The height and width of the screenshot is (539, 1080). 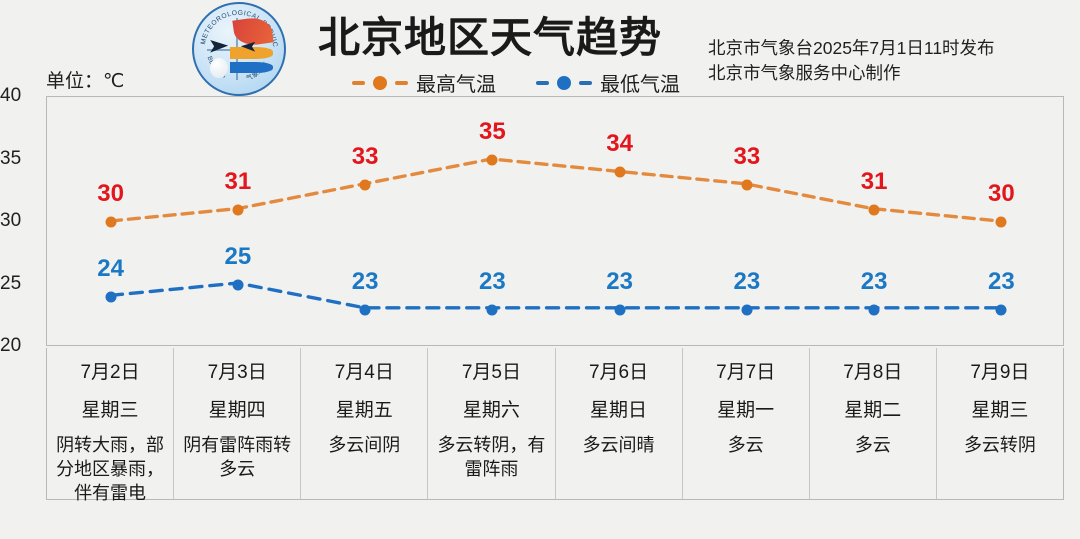 What do you see at coordinates (111, 425) in the screenshot?
I see `forecast-day-column: 7月2日星期三阴转大雨，部分地区暴雨，伴有雷电` at bounding box center [111, 425].